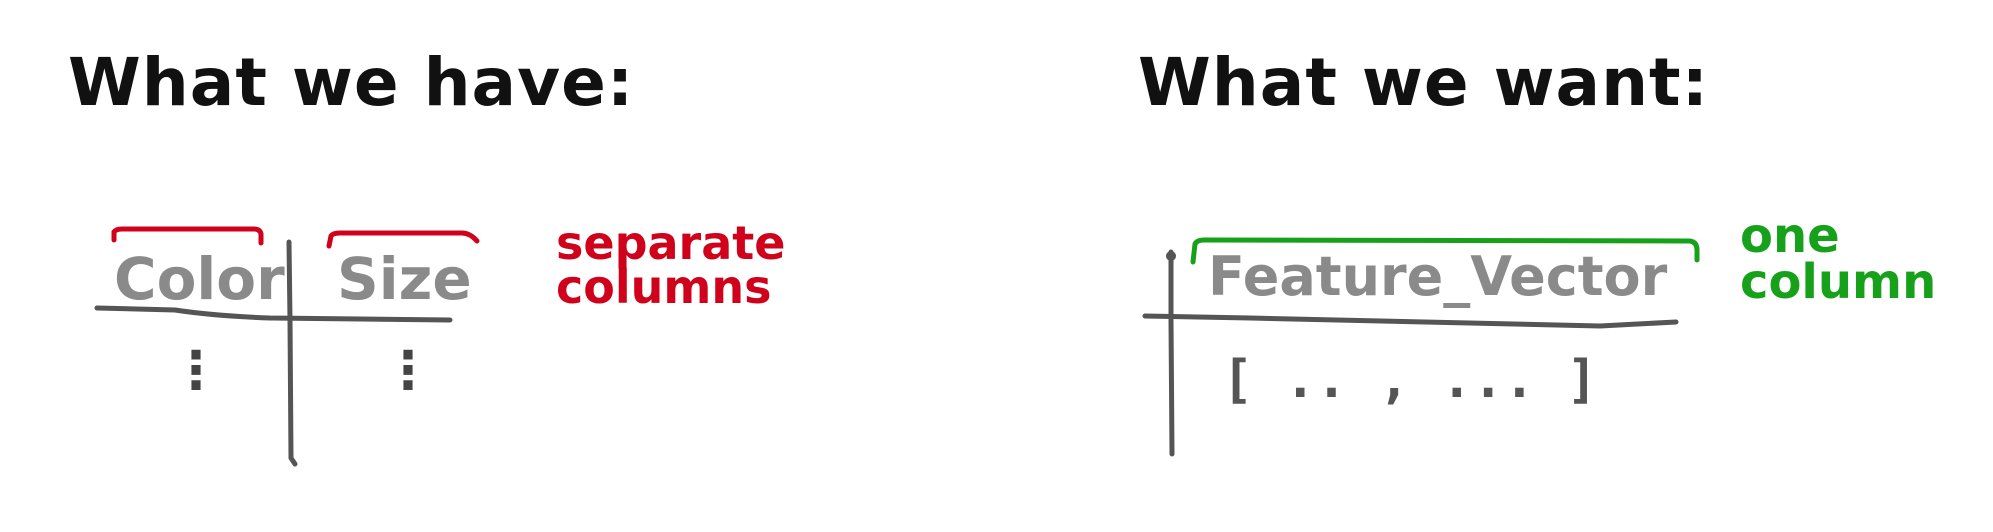 The image size is (1993, 532). I want to click on feature-vector-column-header: Feature_Vector, so click(1438, 276).